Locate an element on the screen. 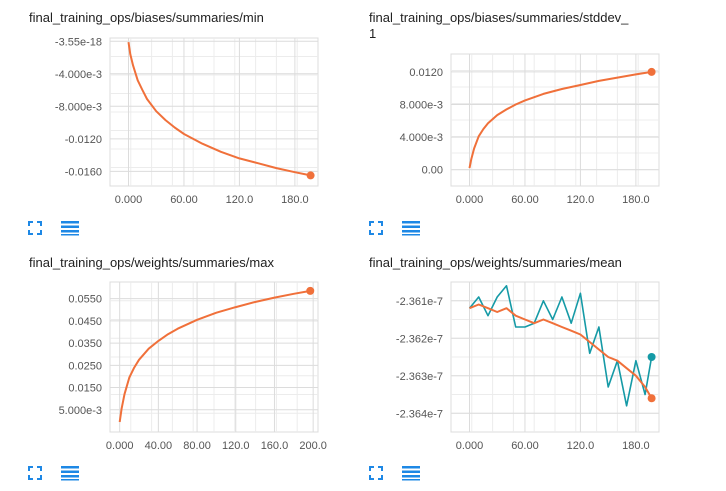 The image size is (726, 491). y-tick-label: 4.000e-3 is located at coordinates (421, 138).